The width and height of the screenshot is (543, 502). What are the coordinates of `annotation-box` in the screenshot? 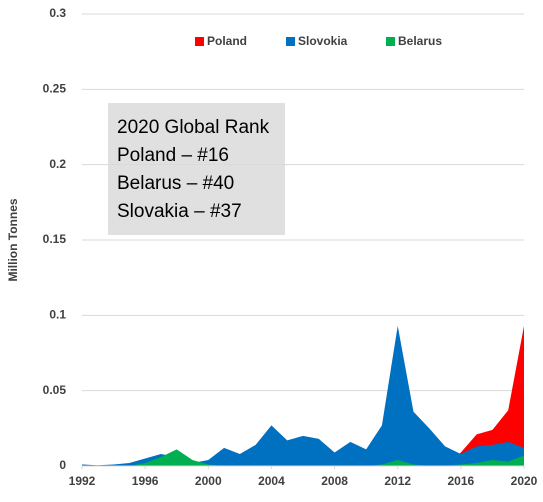 It's located at (196, 169).